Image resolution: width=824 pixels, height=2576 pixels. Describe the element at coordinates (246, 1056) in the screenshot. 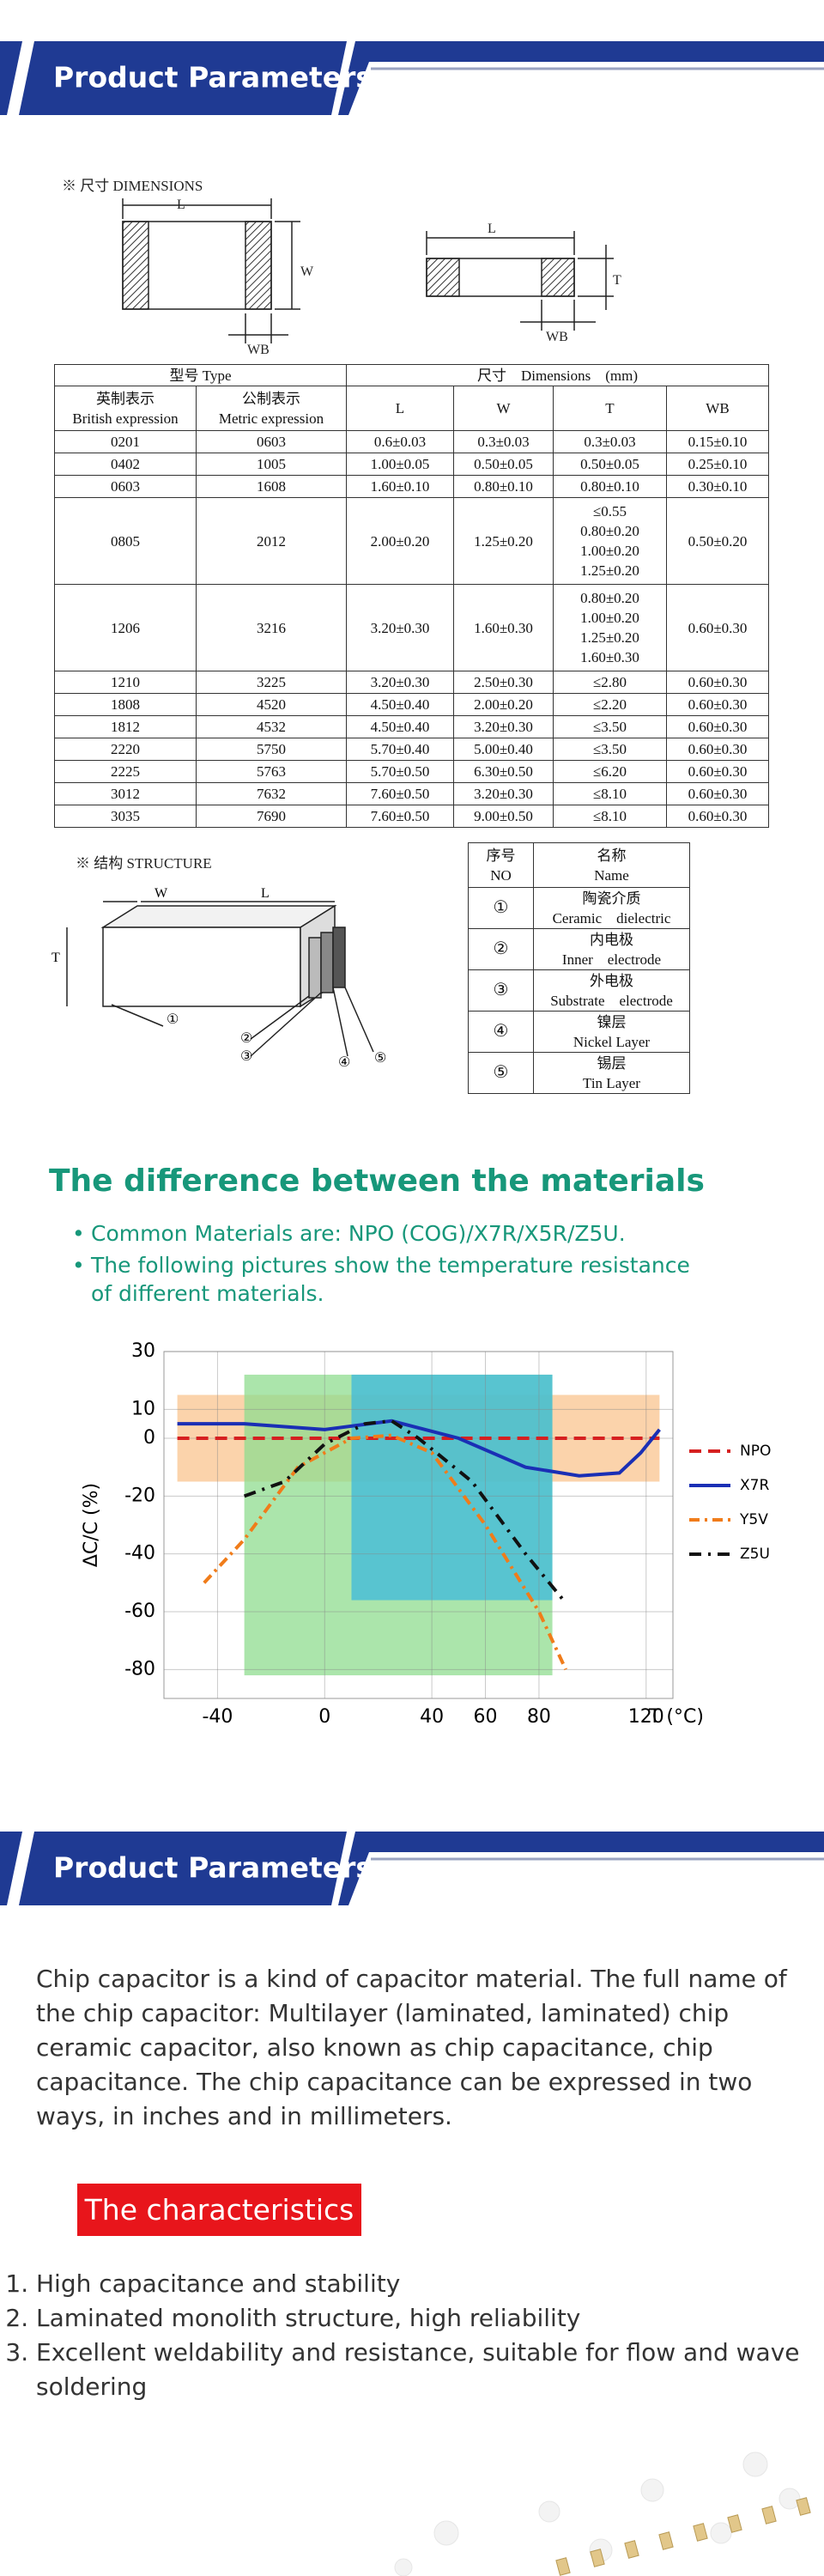

I see `structure-label: ③` at that location.